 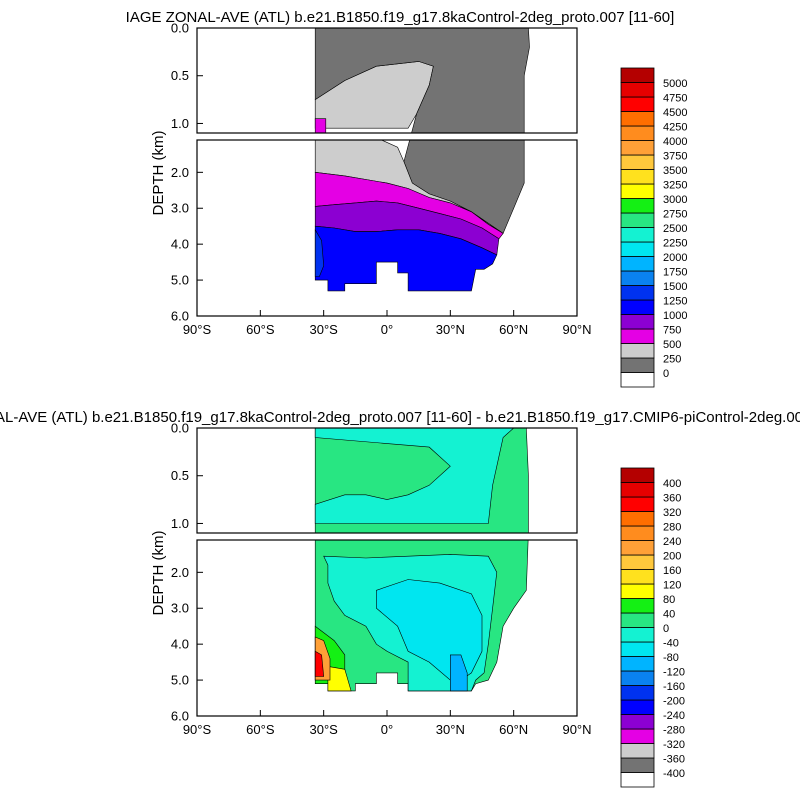 I want to click on colorbar-label: 750, so click(x=672, y=331).